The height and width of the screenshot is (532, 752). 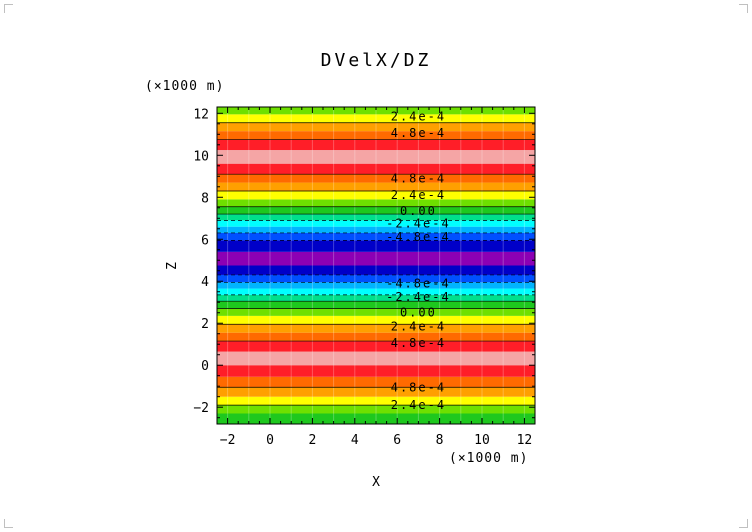 What do you see at coordinates (376, 60) in the screenshot?
I see `chart-title: DVelX/DZ` at bounding box center [376, 60].